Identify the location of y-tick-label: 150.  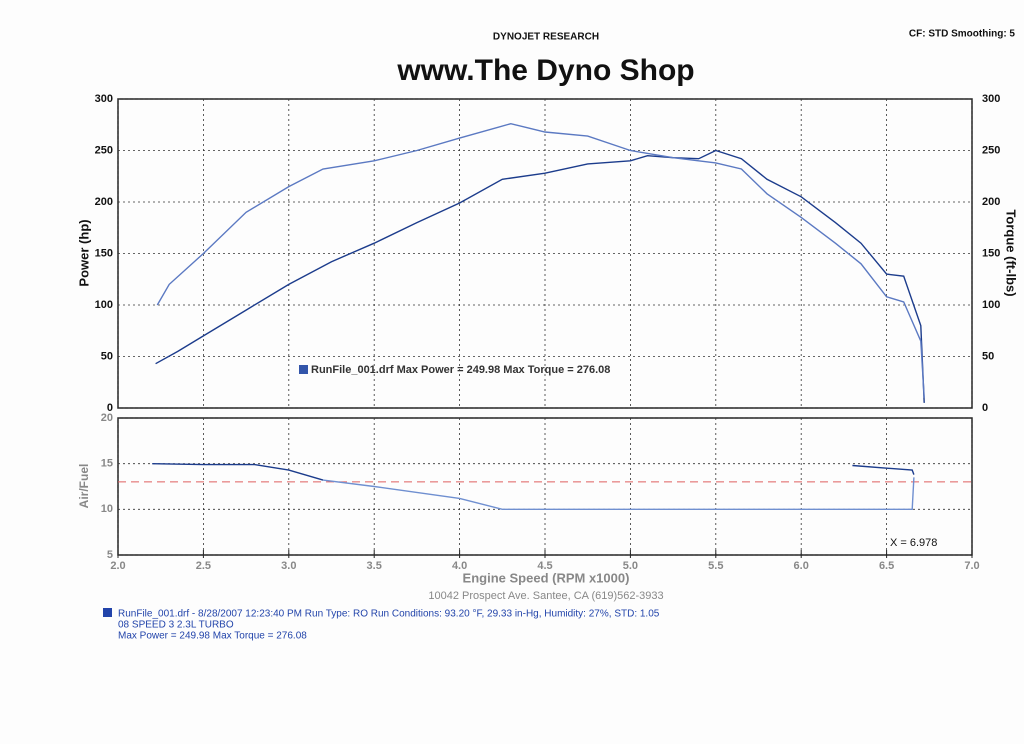
(104, 253).